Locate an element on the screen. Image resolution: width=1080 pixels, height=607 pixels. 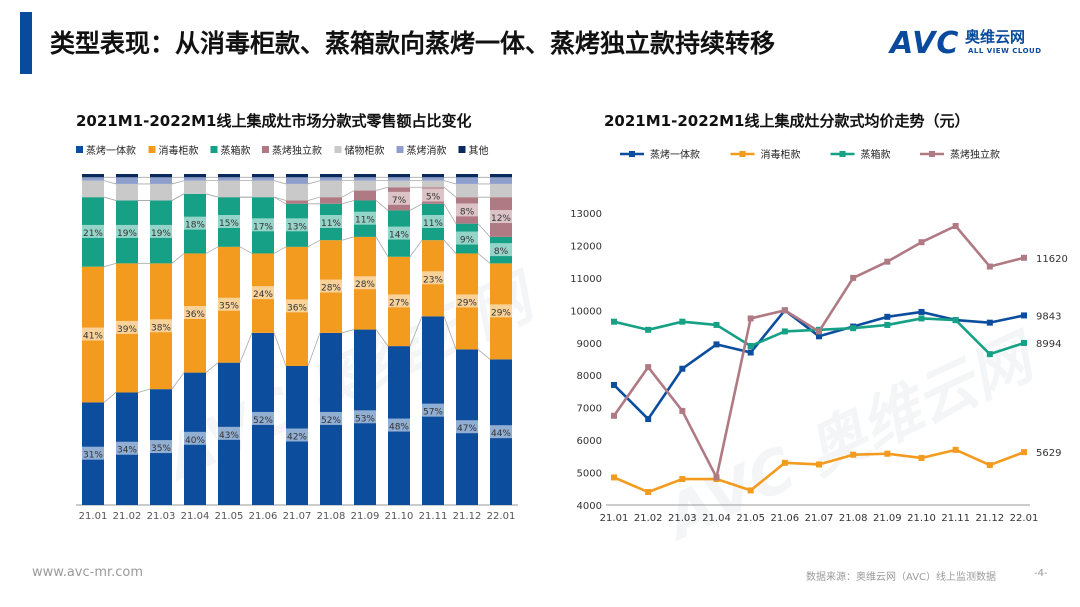
data-label: 47% is located at coordinates (467, 429).